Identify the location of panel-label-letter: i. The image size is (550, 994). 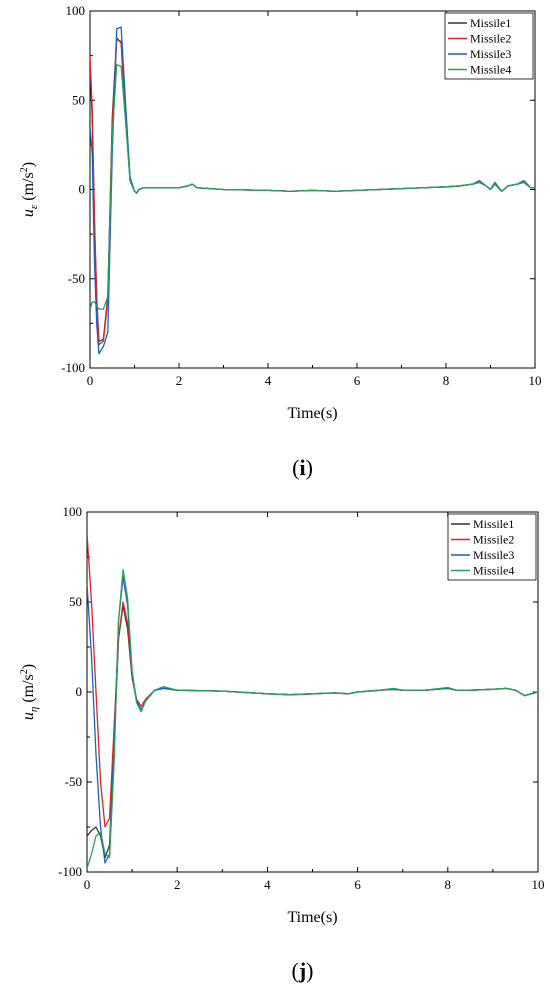
(302, 467).